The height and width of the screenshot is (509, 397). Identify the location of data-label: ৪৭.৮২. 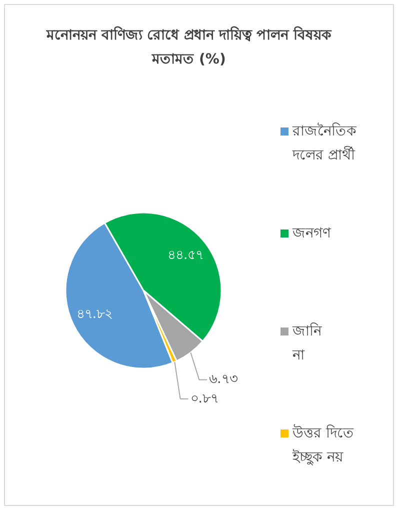
(94, 314).